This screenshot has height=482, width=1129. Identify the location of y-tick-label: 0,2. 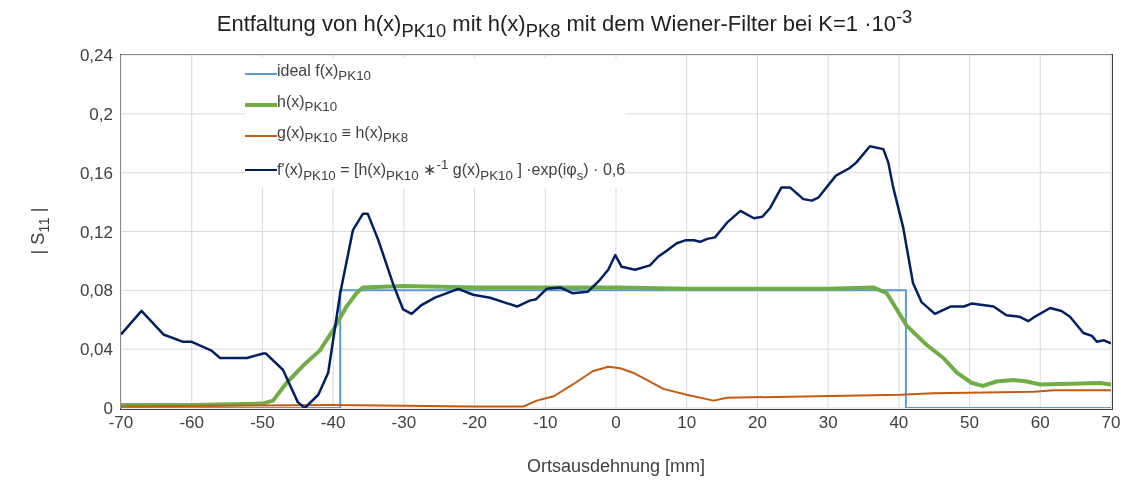
(101, 114).